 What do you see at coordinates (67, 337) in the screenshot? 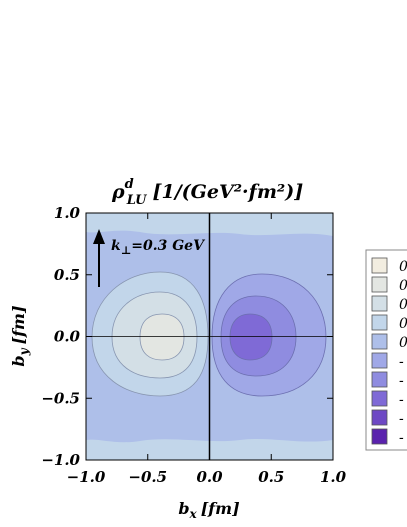
I see `y-tick-label: 0.0` at bounding box center [67, 337].